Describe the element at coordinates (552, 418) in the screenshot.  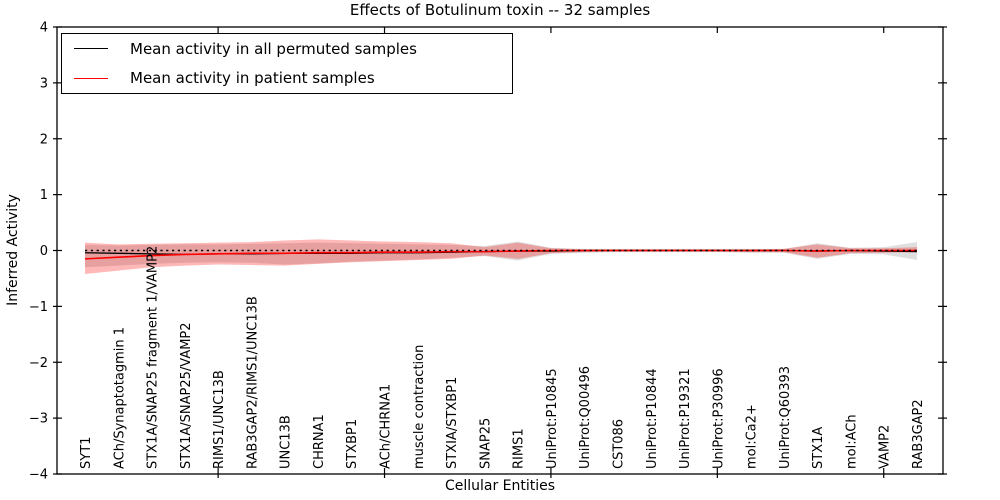
I see `x-category-label: UniProt:P10845` at that location.